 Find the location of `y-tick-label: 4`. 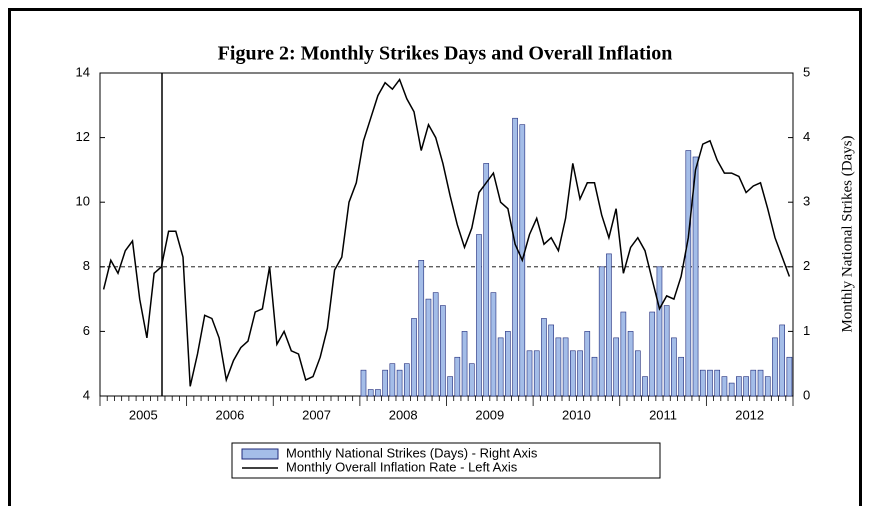

y-tick-label: 4 is located at coordinates (86, 394).